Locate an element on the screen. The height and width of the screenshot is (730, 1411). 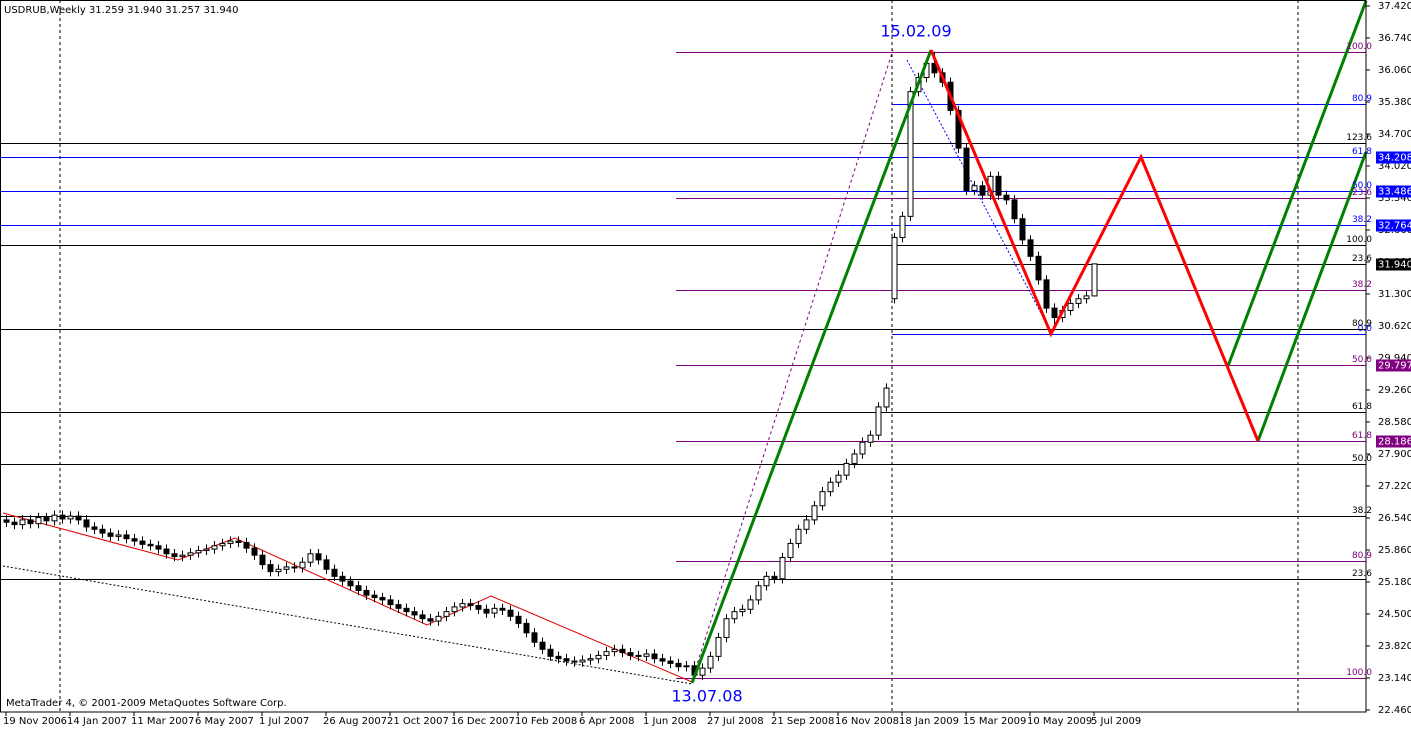
x-tick-label: 21 Sep 2008 is located at coordinates (802, 721).